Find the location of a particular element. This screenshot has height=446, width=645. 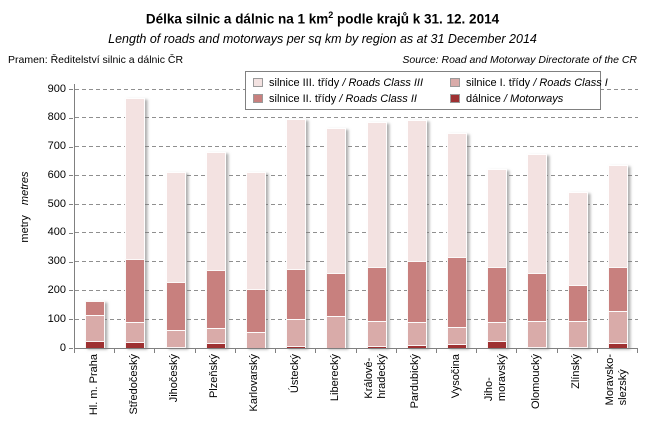

x-axis-label: Středočeský is located at coordinates (133, 384).